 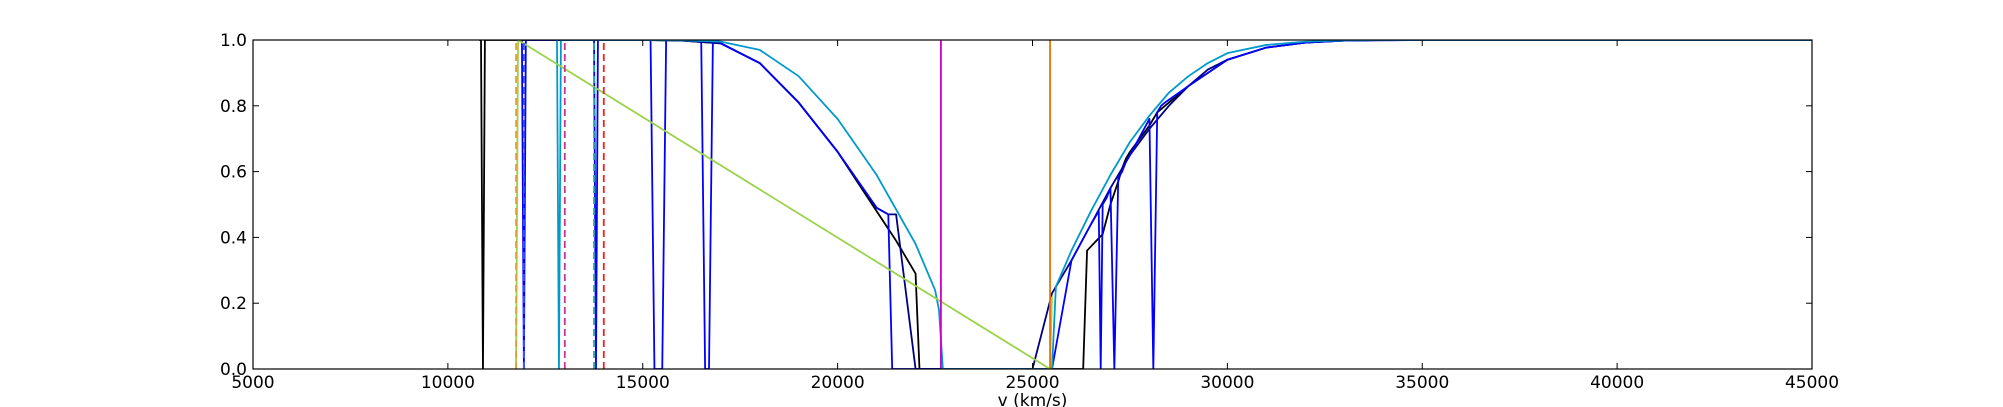 What do you see at coordinates (1812, 383) in the screenshot?
I see `x-tick-label: 45000` at bounding box center [1812, 383].